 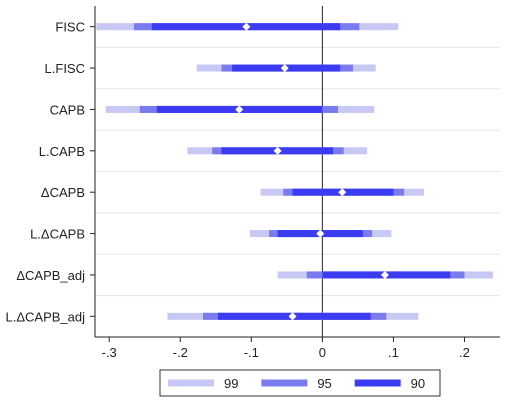 What do you see at coordinates (109, 352) in the screenshot?
I see `x-tick-label: -.3` at bounding box center [109, 352].